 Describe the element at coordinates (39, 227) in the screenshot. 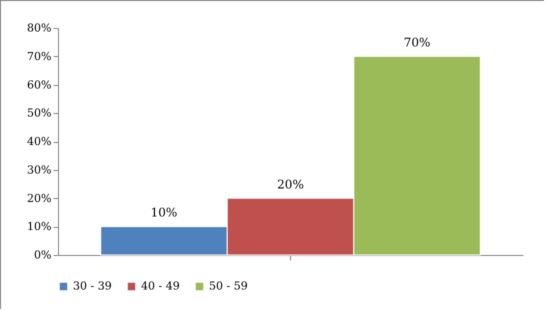

I see `y-tick-label: 10%` at that location.